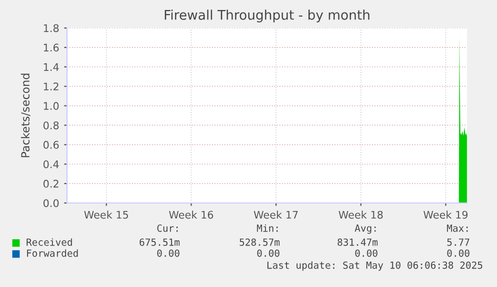 This screenshot has height=287, width=497. I want to click on text: 675.51m, so click(160, 242).